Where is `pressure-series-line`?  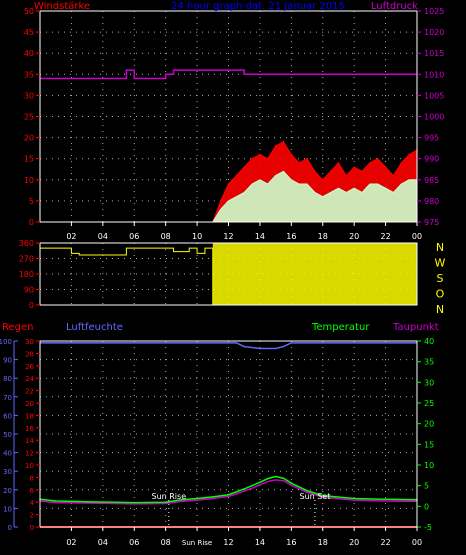 pressure-series-line is located at coordinates (228, 74).